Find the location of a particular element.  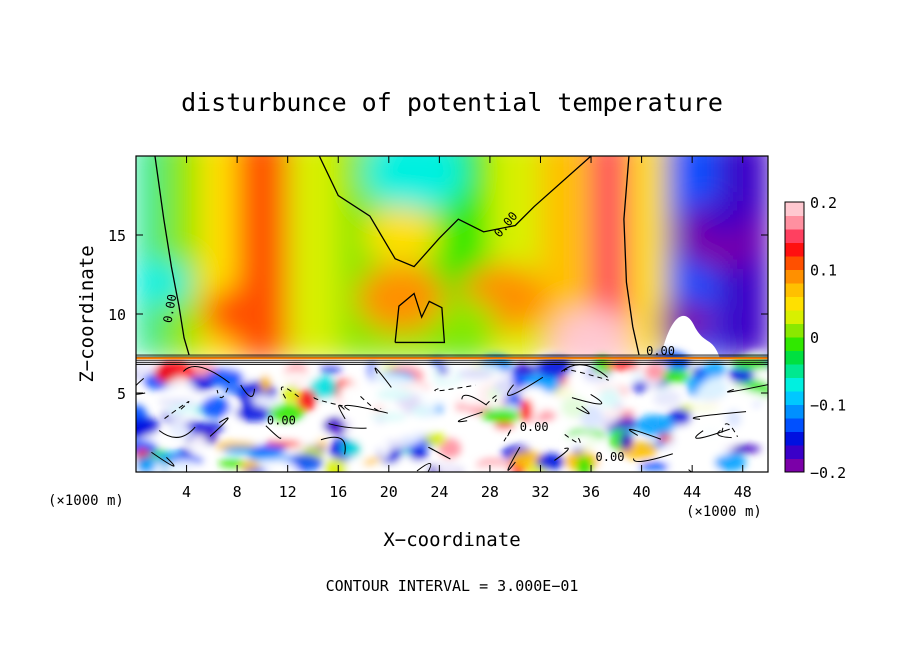

x-tick-label: 8 is located at coordinates (237, 492).